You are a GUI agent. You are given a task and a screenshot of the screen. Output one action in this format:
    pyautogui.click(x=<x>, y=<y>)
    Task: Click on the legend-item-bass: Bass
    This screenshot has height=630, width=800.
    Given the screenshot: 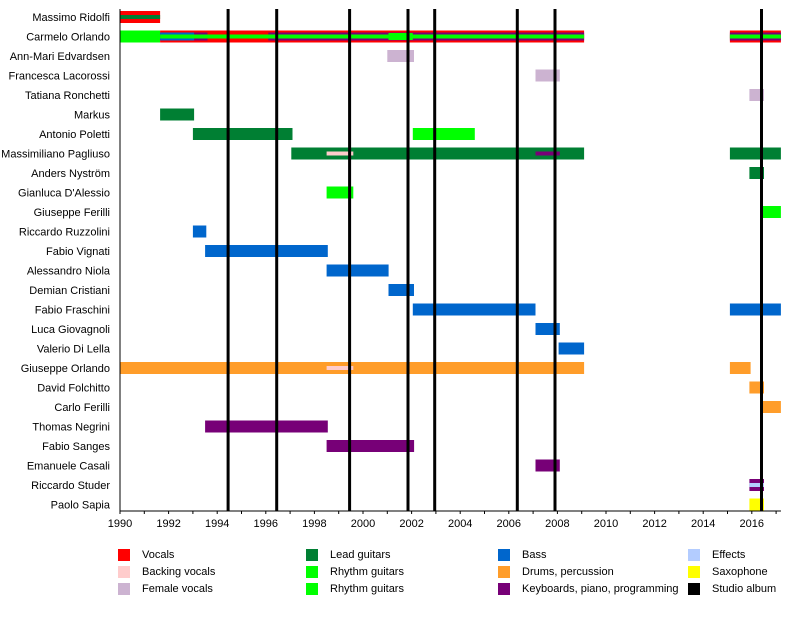 What is the action you would take?
    pyautogui.click(x=522, y=555)
    